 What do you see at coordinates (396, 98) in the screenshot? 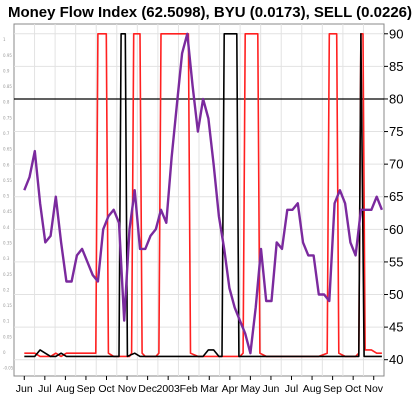
I see `right-tick-label: 80` at bounding box center [396, 98].